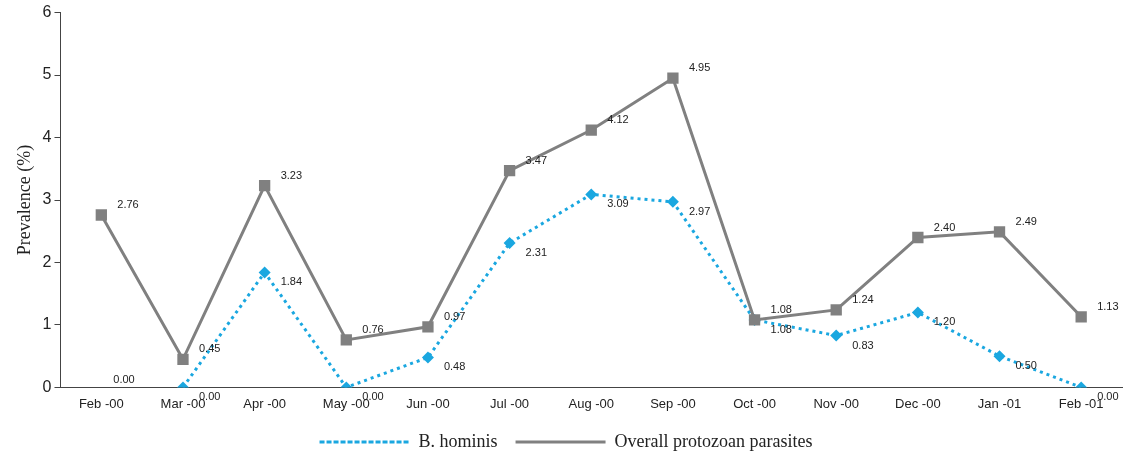 This screenshot has height=461, width=1142. Describe the element at coordinates (863, 298) in the screenshot. I see `data-label: 1.24` at that location.